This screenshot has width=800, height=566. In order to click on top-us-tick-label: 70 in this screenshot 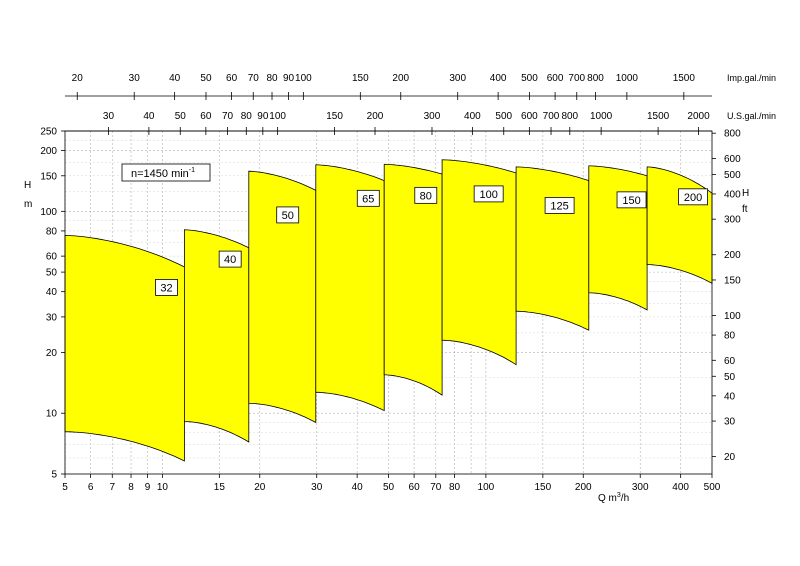, I will do `click(228, 116)`.